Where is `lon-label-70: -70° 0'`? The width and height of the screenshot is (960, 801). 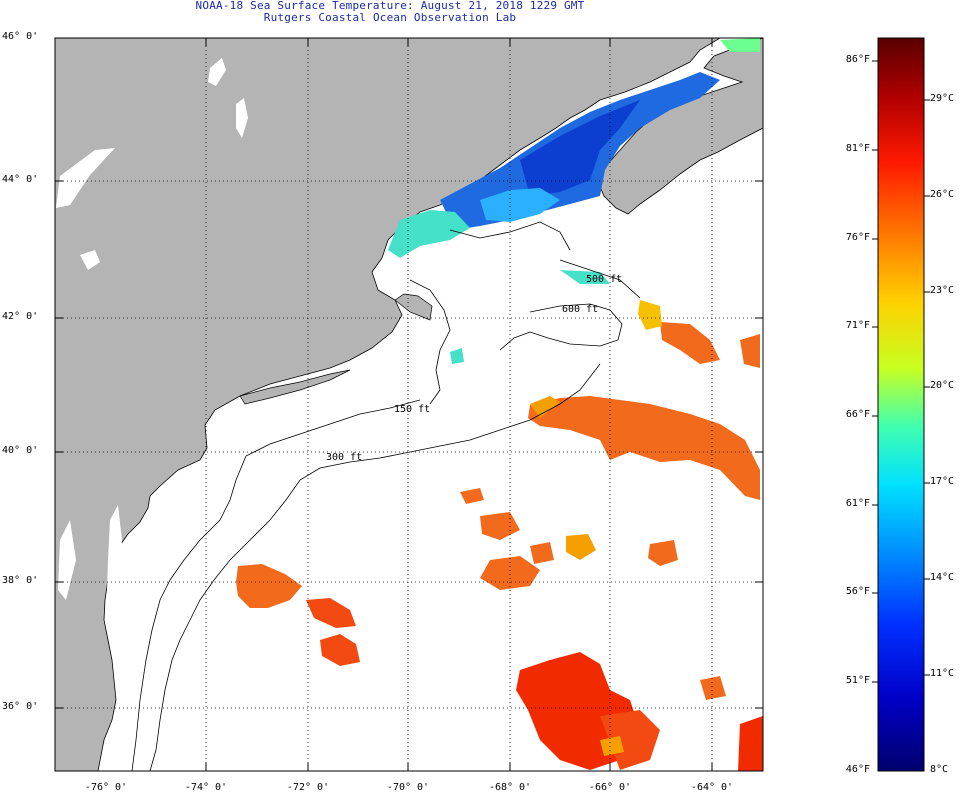
lon-label-70: -70° 0' is located at coordinates (408, 787).